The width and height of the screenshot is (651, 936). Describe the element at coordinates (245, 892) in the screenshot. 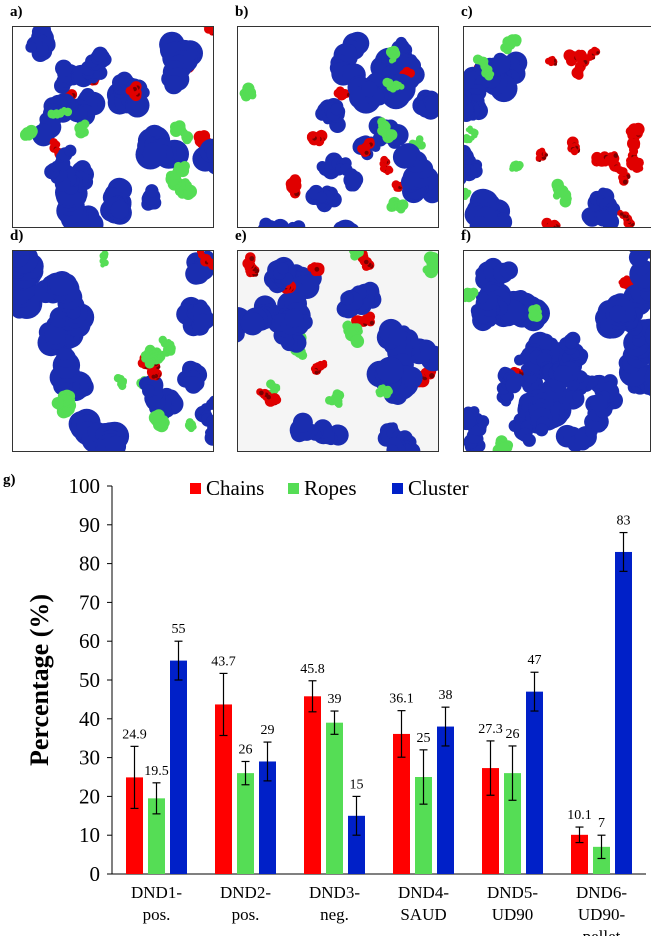

I see `x-tick-label: DND2-` at that location.